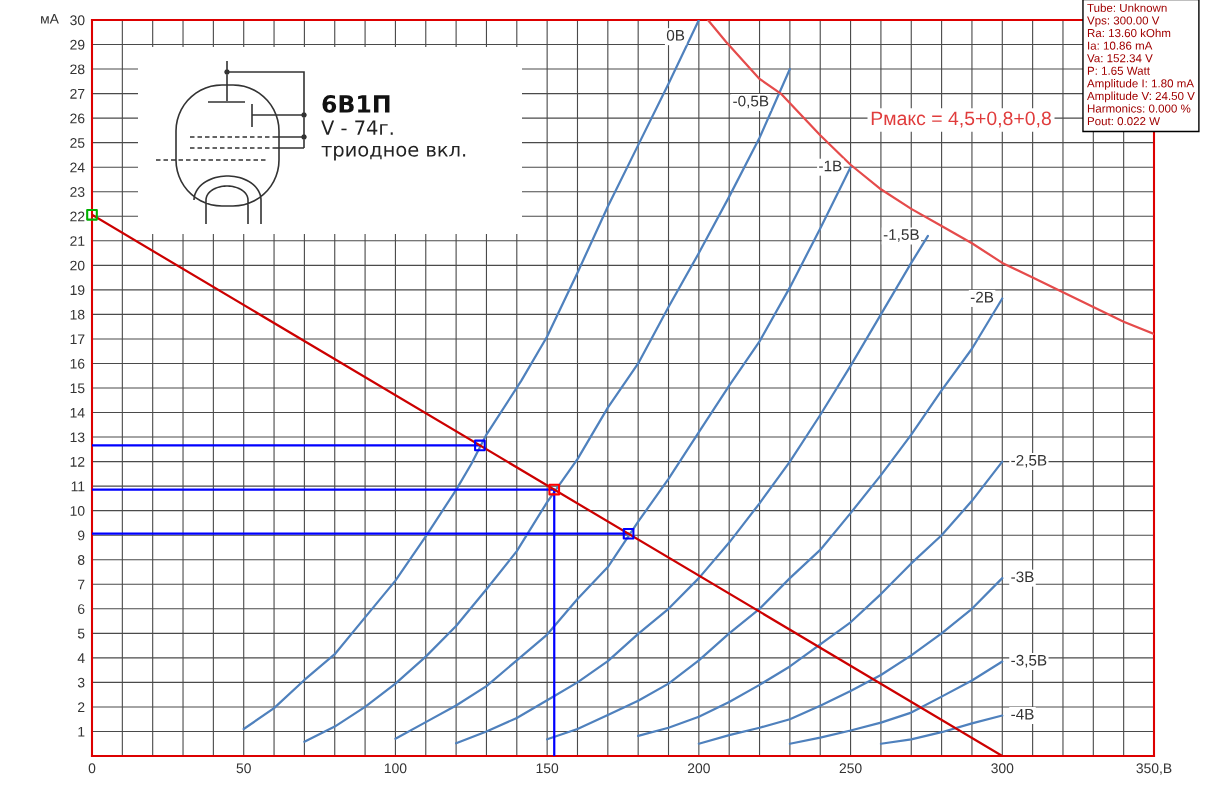 Image resolution: width=1232 pixels, height=790 pixels. Describe the element at coordinates (1022, 714) in the screenshot. I see `series-label: -4В` at that location.